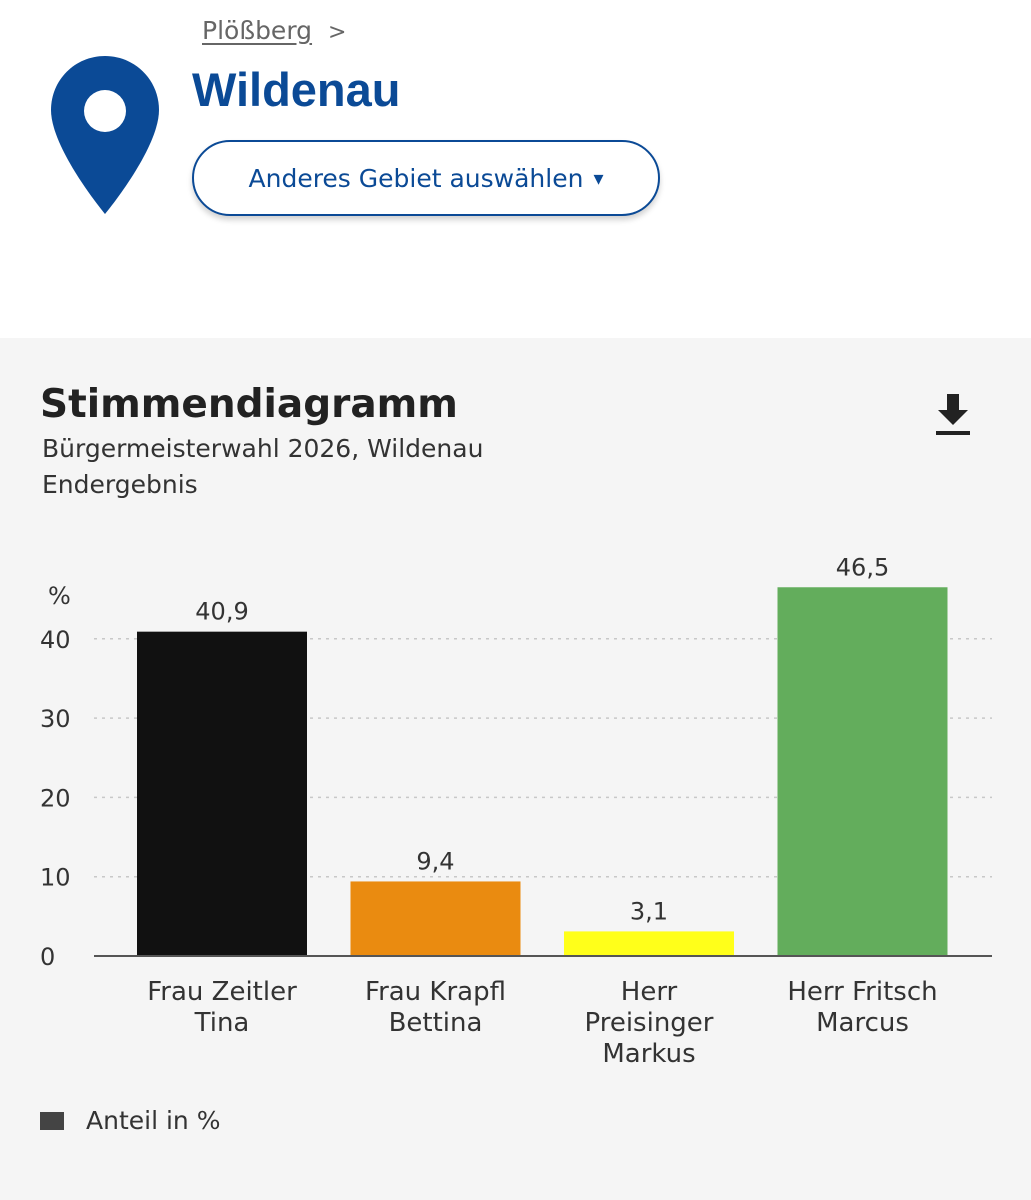 The width and height of the screenshot is (1031, 1200). What do you see at coordinates (862, 992) in the screenshot?
I see `category-label: Herr Fritsch` at bounding box center [862, 992].